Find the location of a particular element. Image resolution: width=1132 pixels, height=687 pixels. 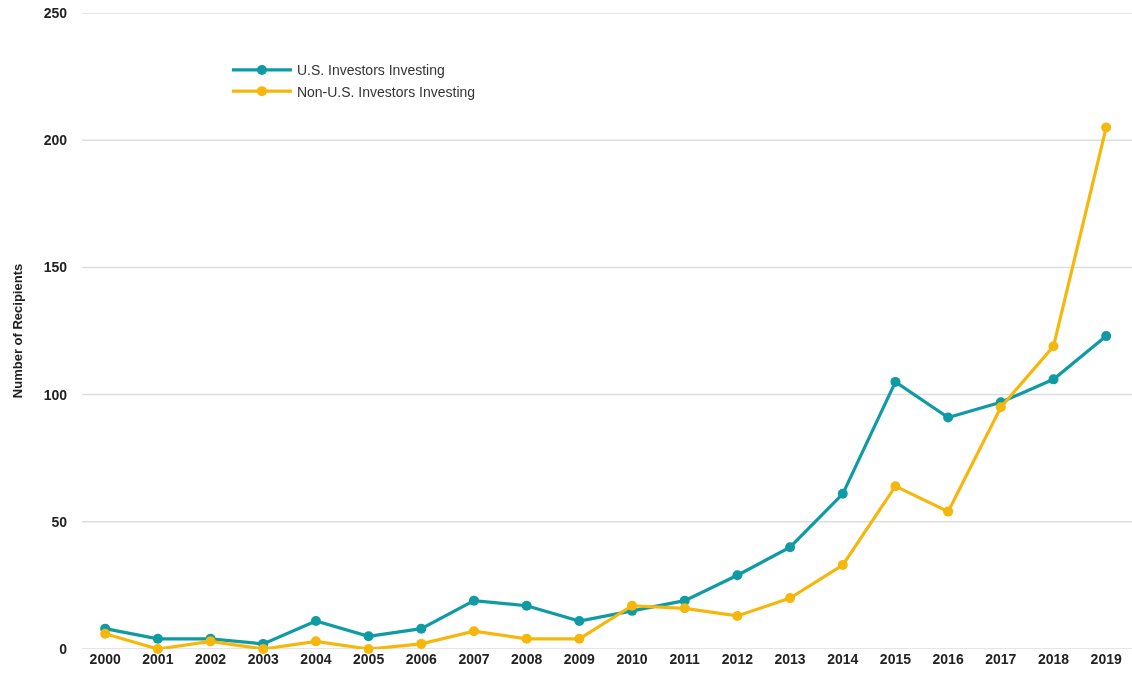

x-tick-label: 2010 is located at coordinates (632, 659).